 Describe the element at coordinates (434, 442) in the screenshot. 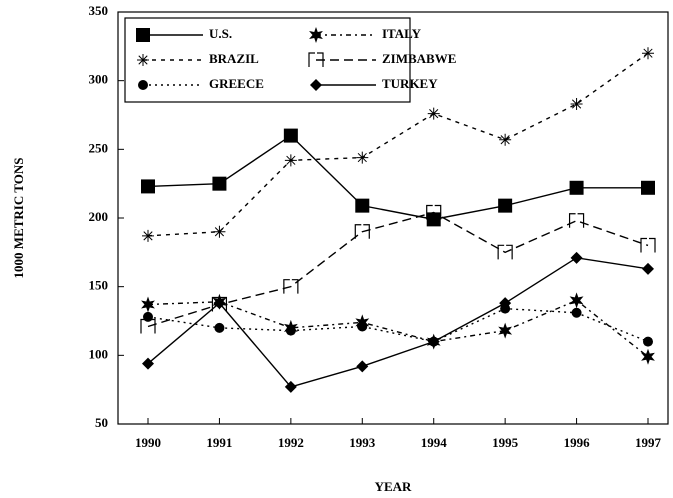

I see `x-tick-label: 1994` at that location.